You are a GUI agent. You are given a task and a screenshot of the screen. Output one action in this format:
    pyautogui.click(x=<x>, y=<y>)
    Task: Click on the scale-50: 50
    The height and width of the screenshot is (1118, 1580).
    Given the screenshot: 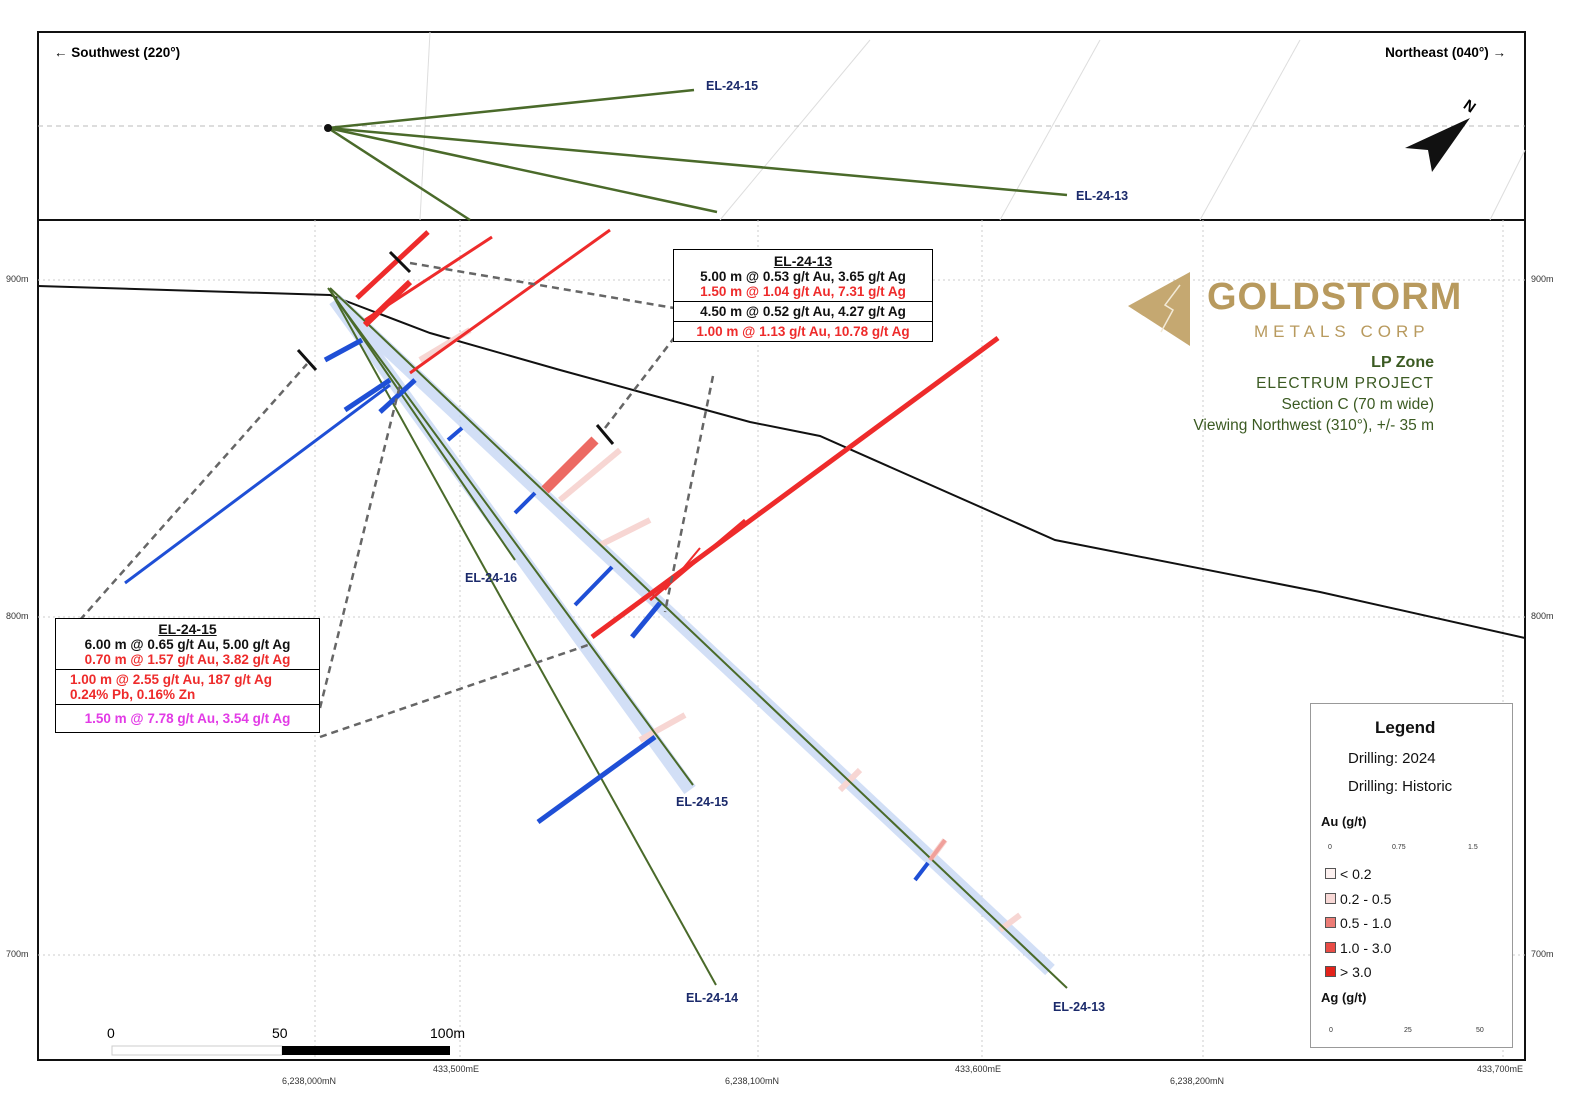 What is the action you would take?
    pyautogui.click(x=280, y=1033)
    